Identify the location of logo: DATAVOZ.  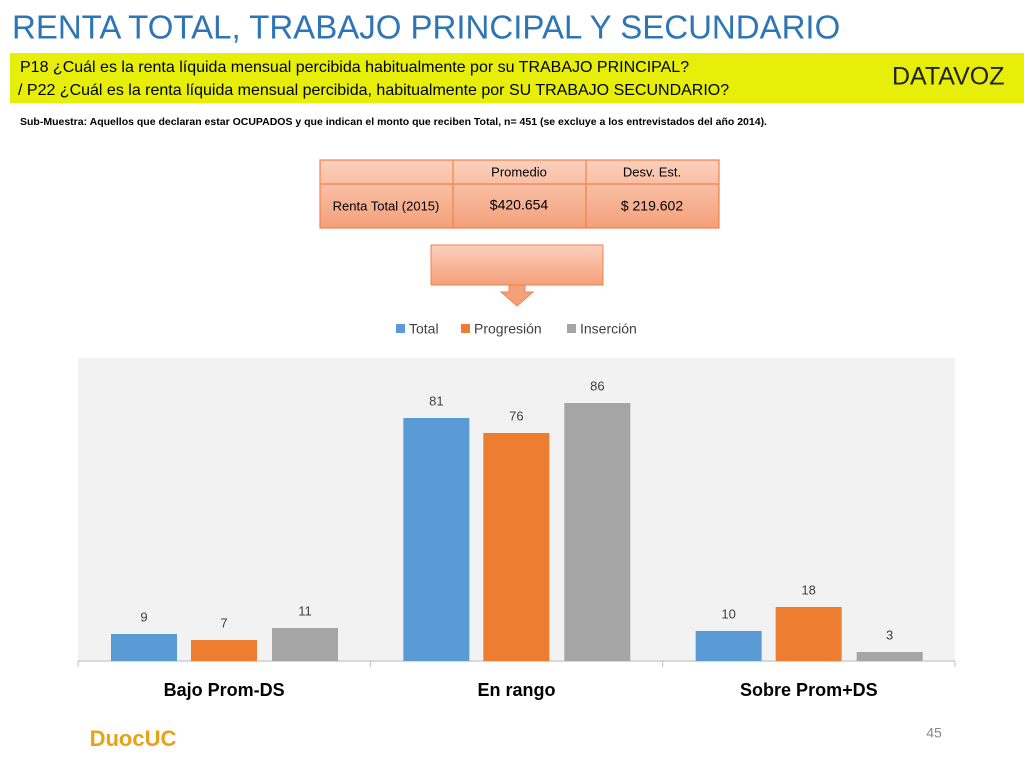
(948, 77).